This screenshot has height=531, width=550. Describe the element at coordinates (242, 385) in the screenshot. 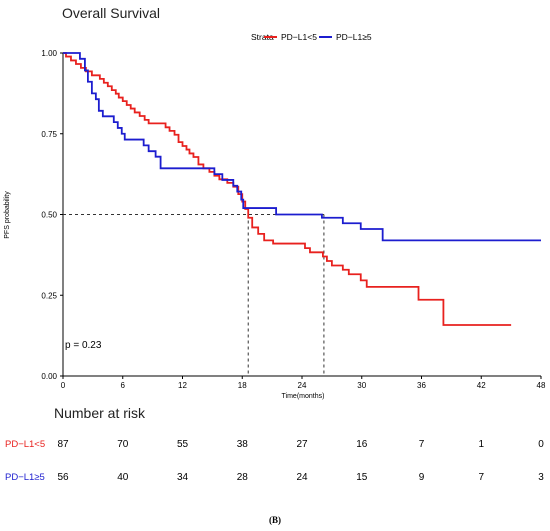

I see `x-tick-label: 18` at that location.